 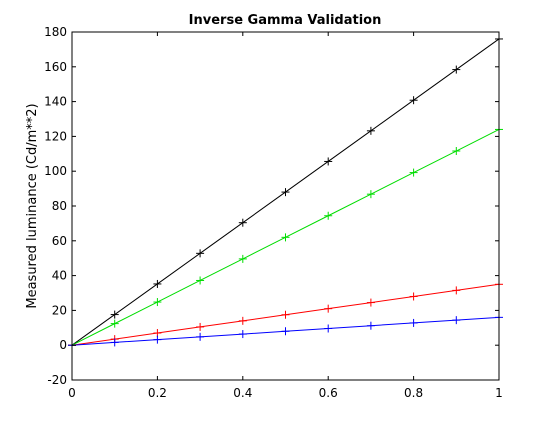 I want to click on x-tick-label: 0.2, so click(x=157, y=393).